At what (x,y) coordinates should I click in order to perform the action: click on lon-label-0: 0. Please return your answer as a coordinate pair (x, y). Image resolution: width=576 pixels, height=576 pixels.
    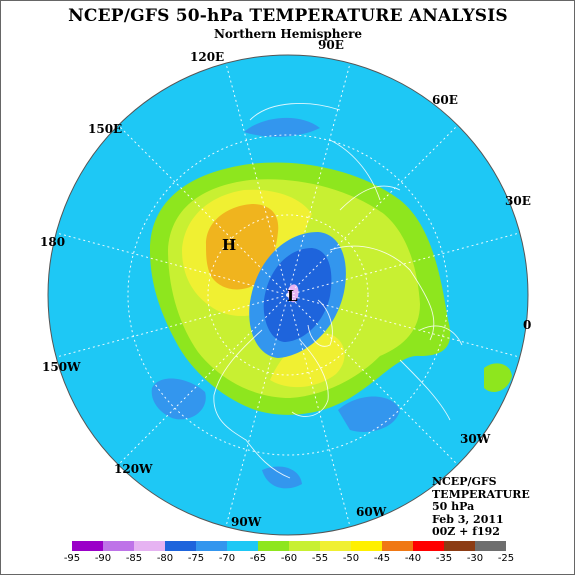
    Looking at the image, I should click on (527, 325).